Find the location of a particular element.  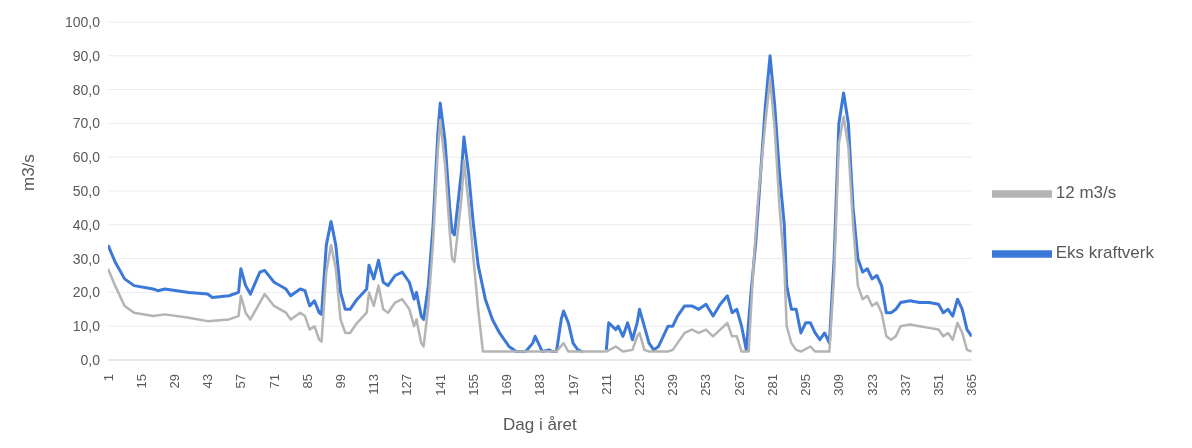

y-tick-label: 80,0 is located at coordinates (86, 89).